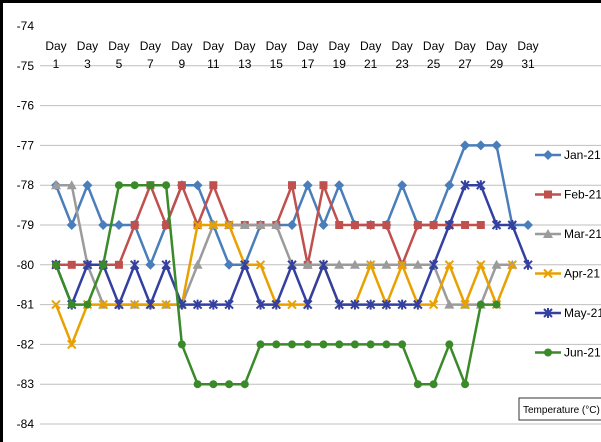 The width and height of the screenshot is (601, 442). Describe the element at coordinates (582, 195) in the screenshot. I see `legend-label: Feb-21` at that location.